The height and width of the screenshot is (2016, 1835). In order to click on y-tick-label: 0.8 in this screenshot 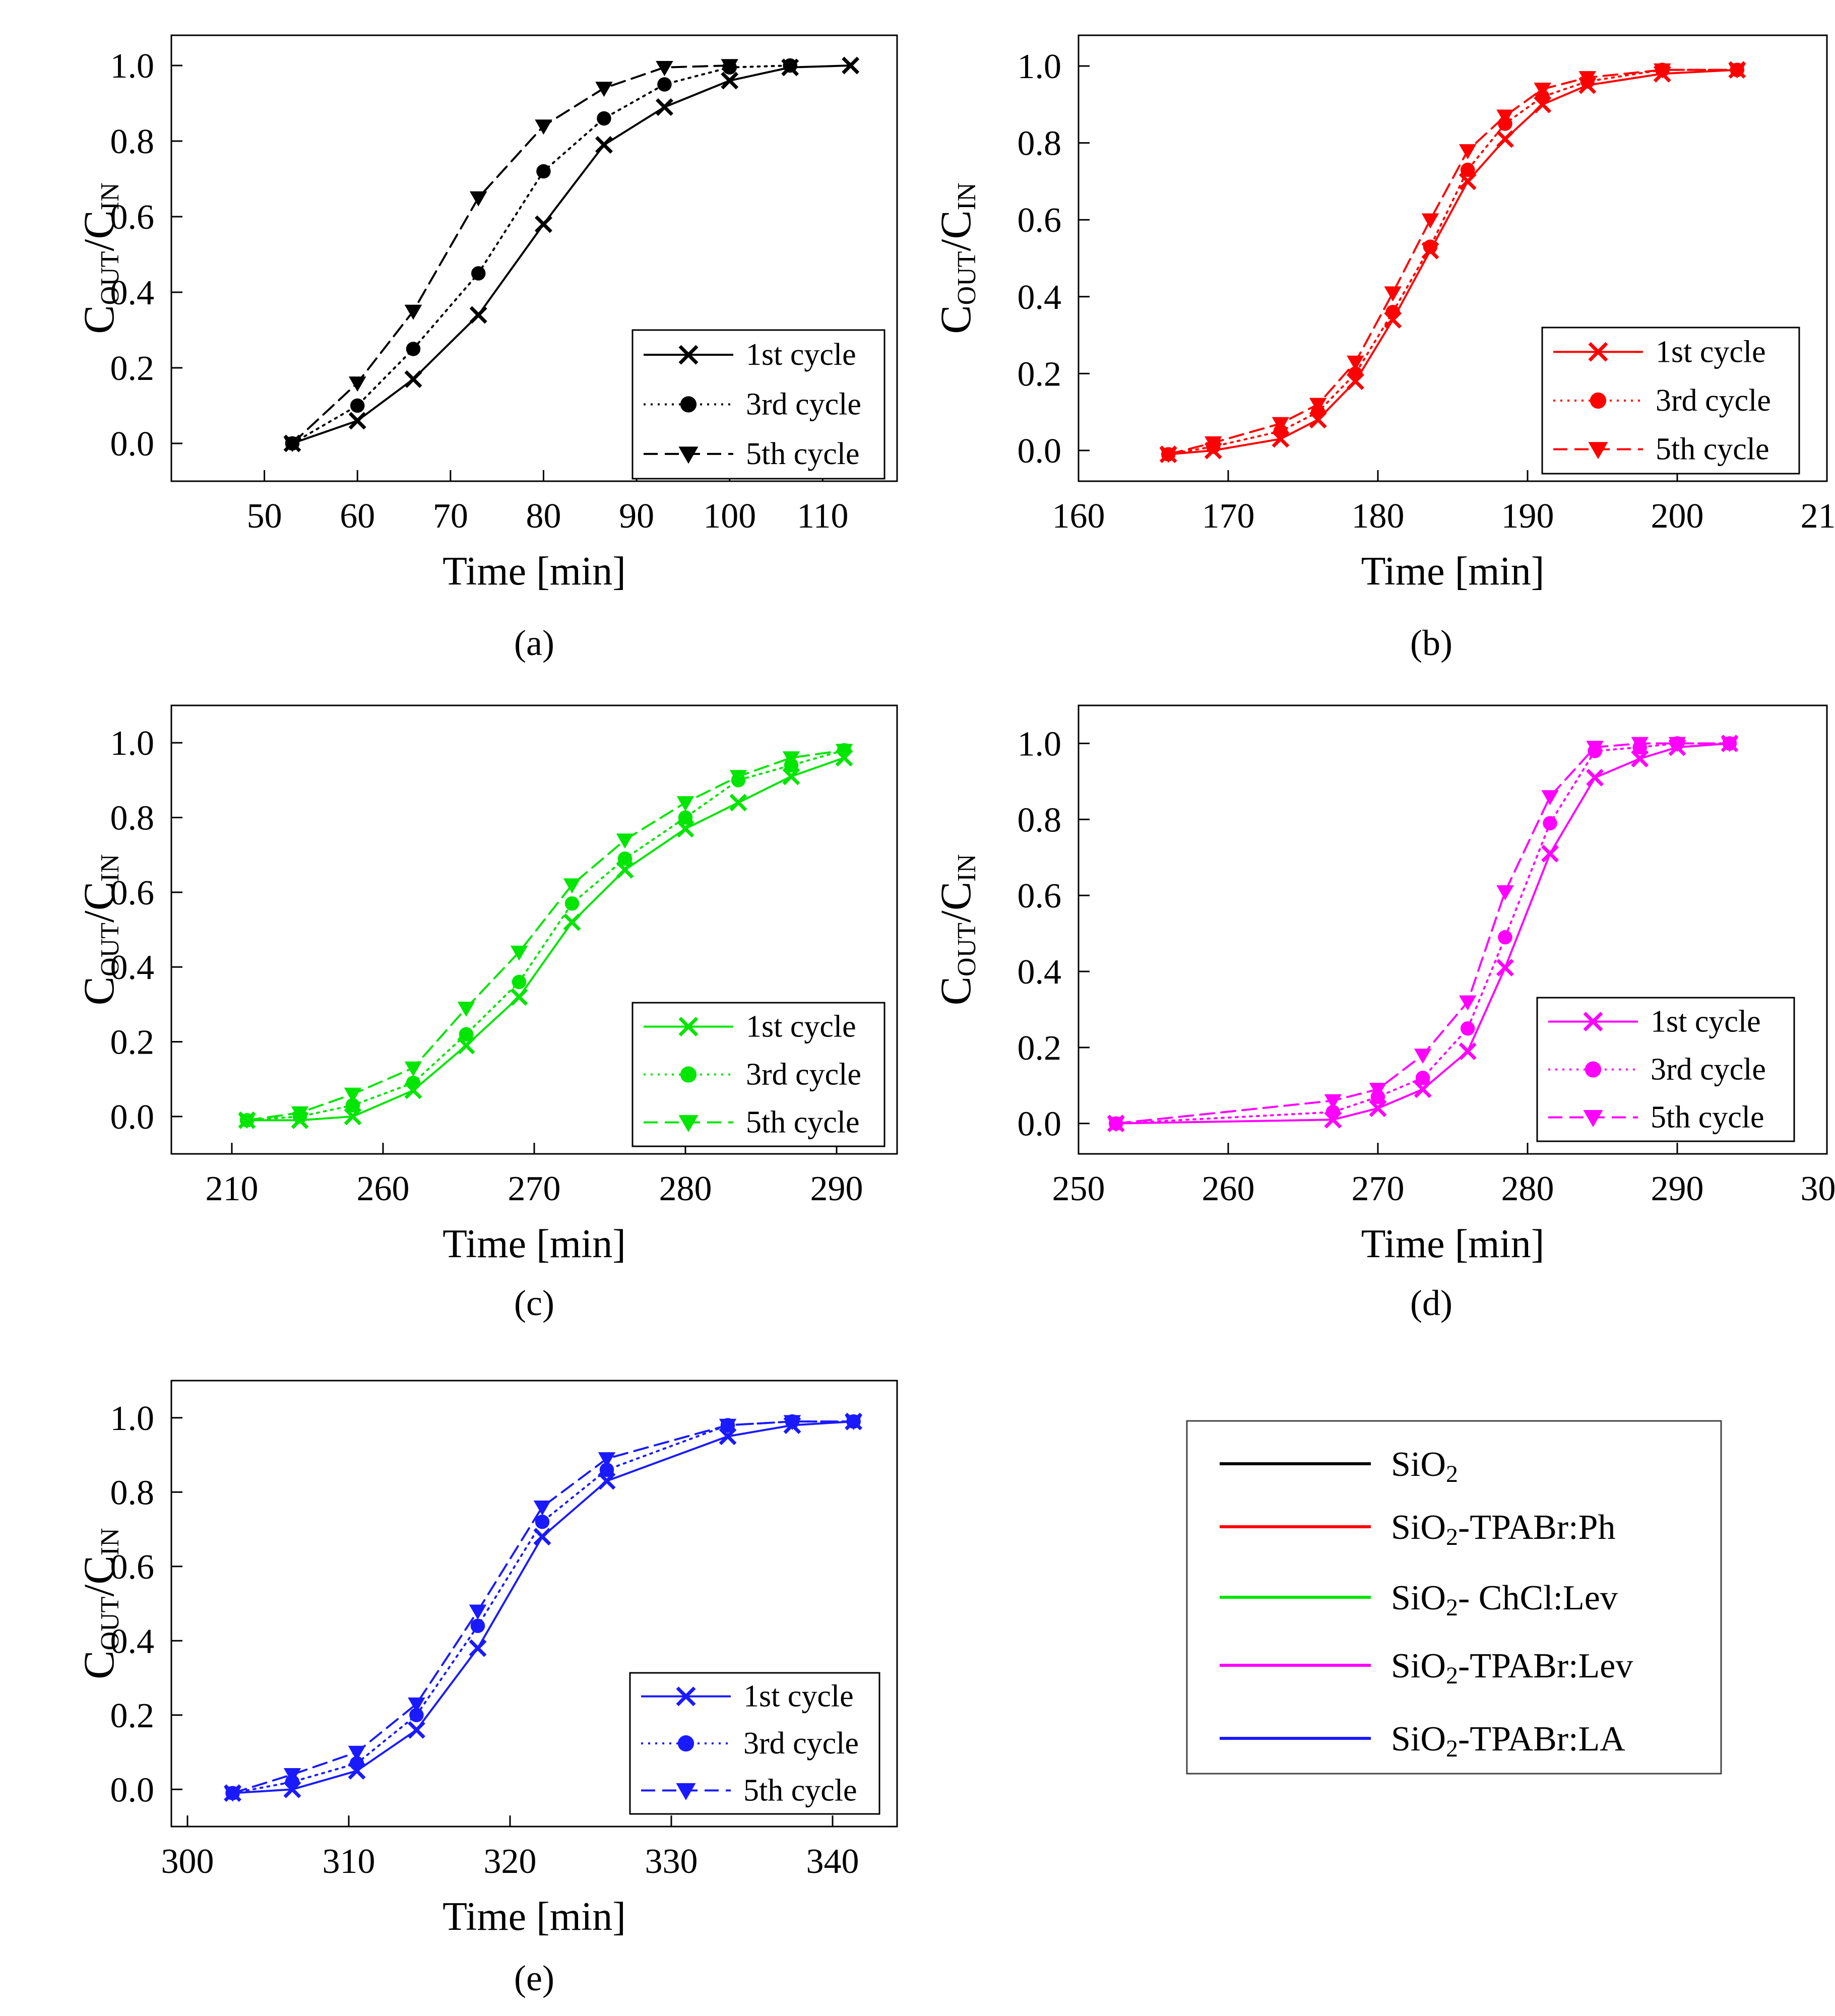, I will do `click(132, 818)`.